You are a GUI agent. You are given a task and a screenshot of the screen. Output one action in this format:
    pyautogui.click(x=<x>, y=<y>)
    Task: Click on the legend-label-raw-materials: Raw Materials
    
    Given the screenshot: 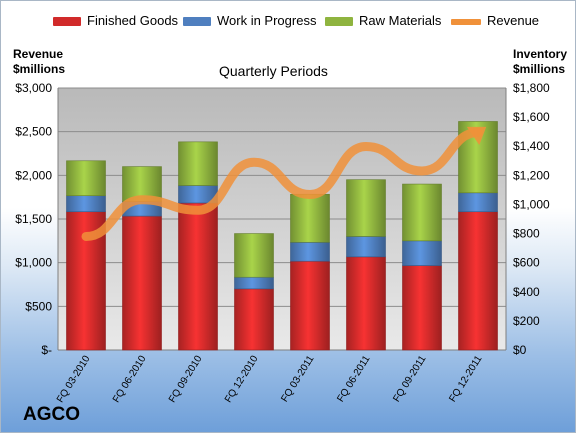 What is the action you would take?
    pyautogui.click(x=400, y=20)
    